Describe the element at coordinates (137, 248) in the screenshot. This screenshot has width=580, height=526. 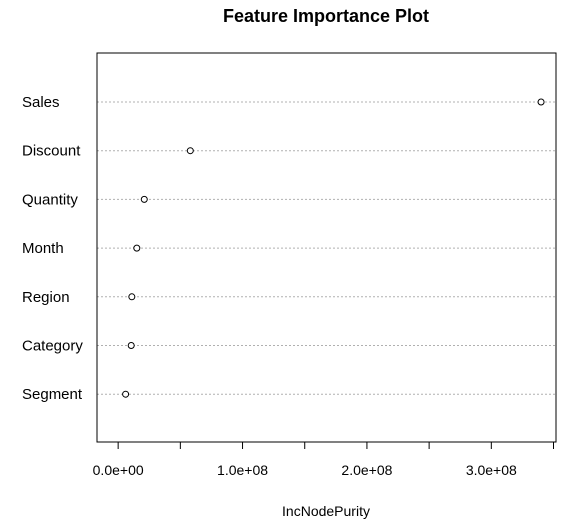
I see `point-month` at that location.